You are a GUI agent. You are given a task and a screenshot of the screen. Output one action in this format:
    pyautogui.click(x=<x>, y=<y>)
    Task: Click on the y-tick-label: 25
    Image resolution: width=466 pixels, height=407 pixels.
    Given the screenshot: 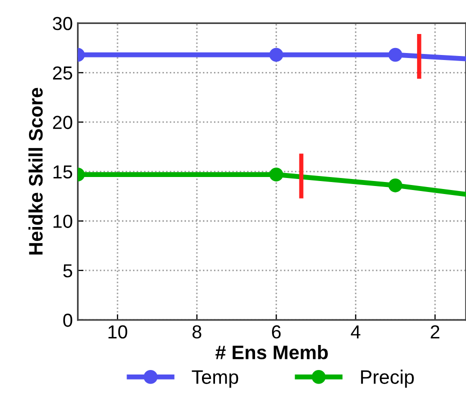 What is the action you would take?
    pyautogui.click(x=62, y=73)
    